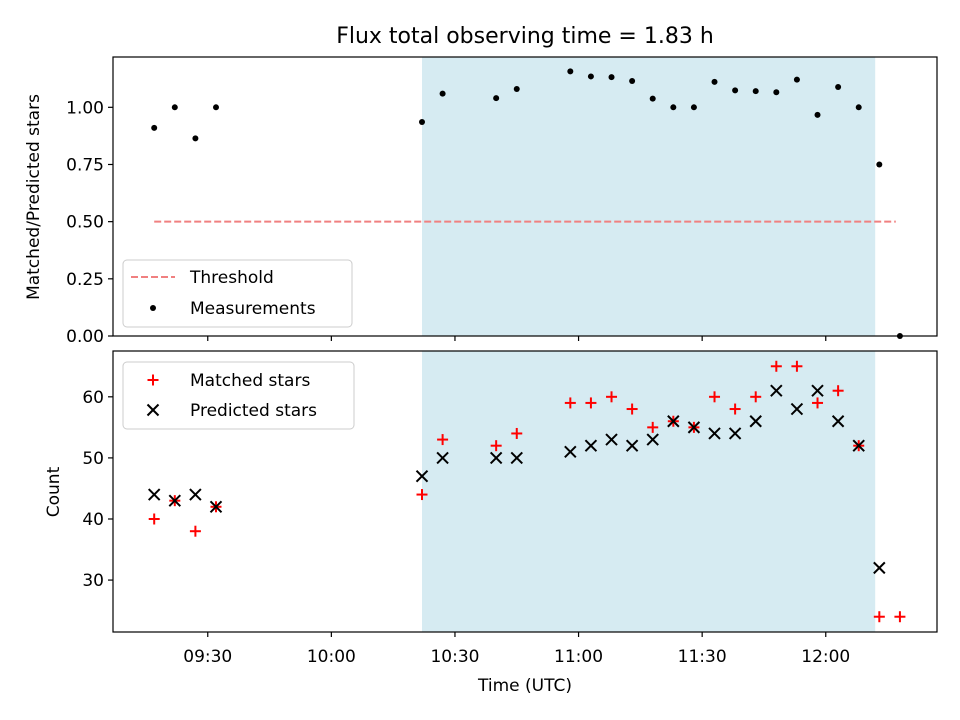 This screenshot has height=720, width=960. What do you see at coordinates (838, 421) in the screenshot?
I see `predicted-point-21-b` at bounding box center [838, 421].